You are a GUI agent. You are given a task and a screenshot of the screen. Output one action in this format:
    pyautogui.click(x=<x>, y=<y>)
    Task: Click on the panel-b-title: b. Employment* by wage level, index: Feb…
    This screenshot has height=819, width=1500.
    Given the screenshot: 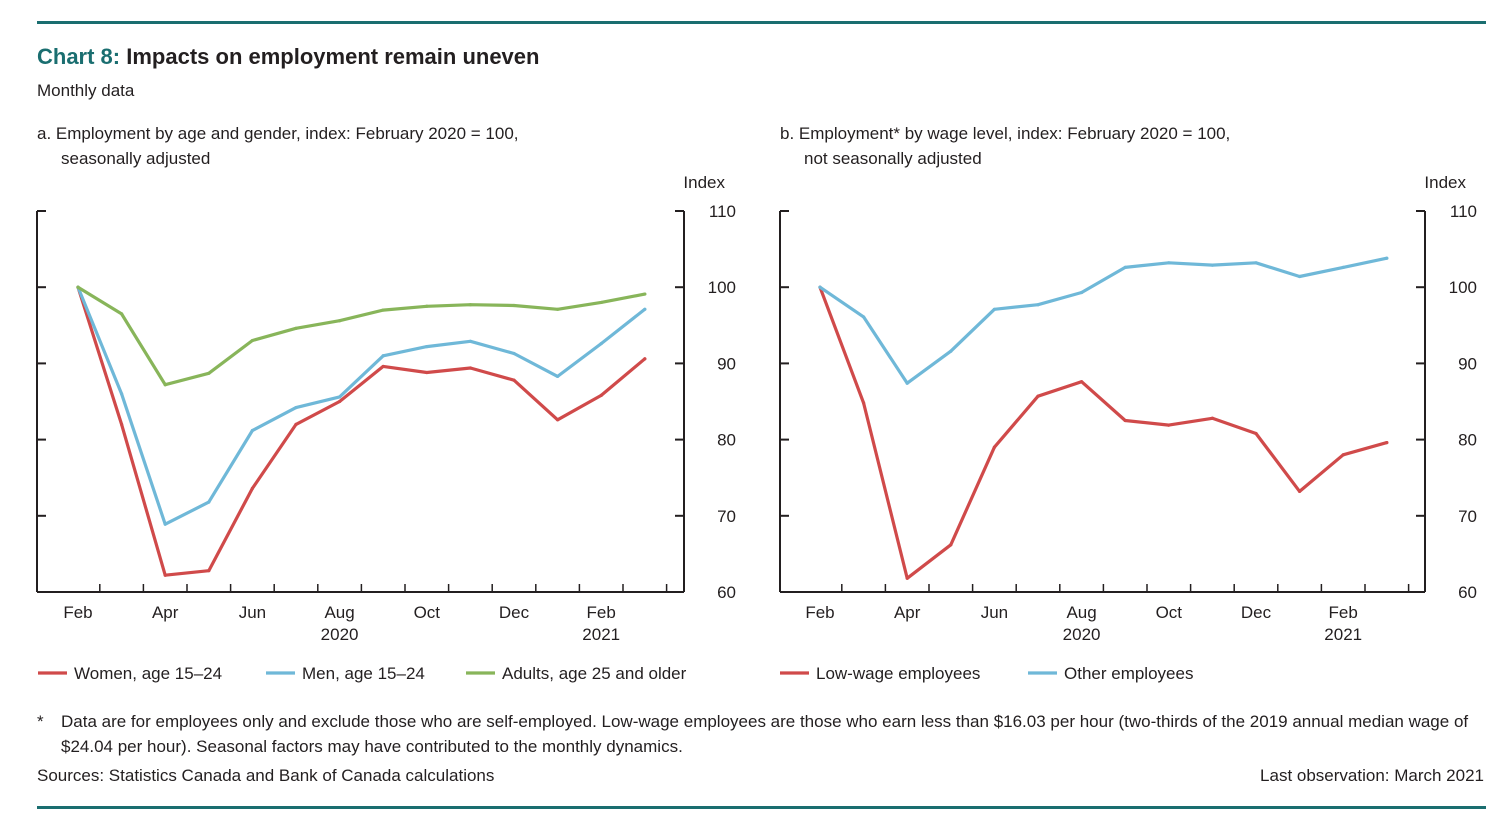 What is the action you would take?
    pyautogui.click(x=1005, y=146)
    